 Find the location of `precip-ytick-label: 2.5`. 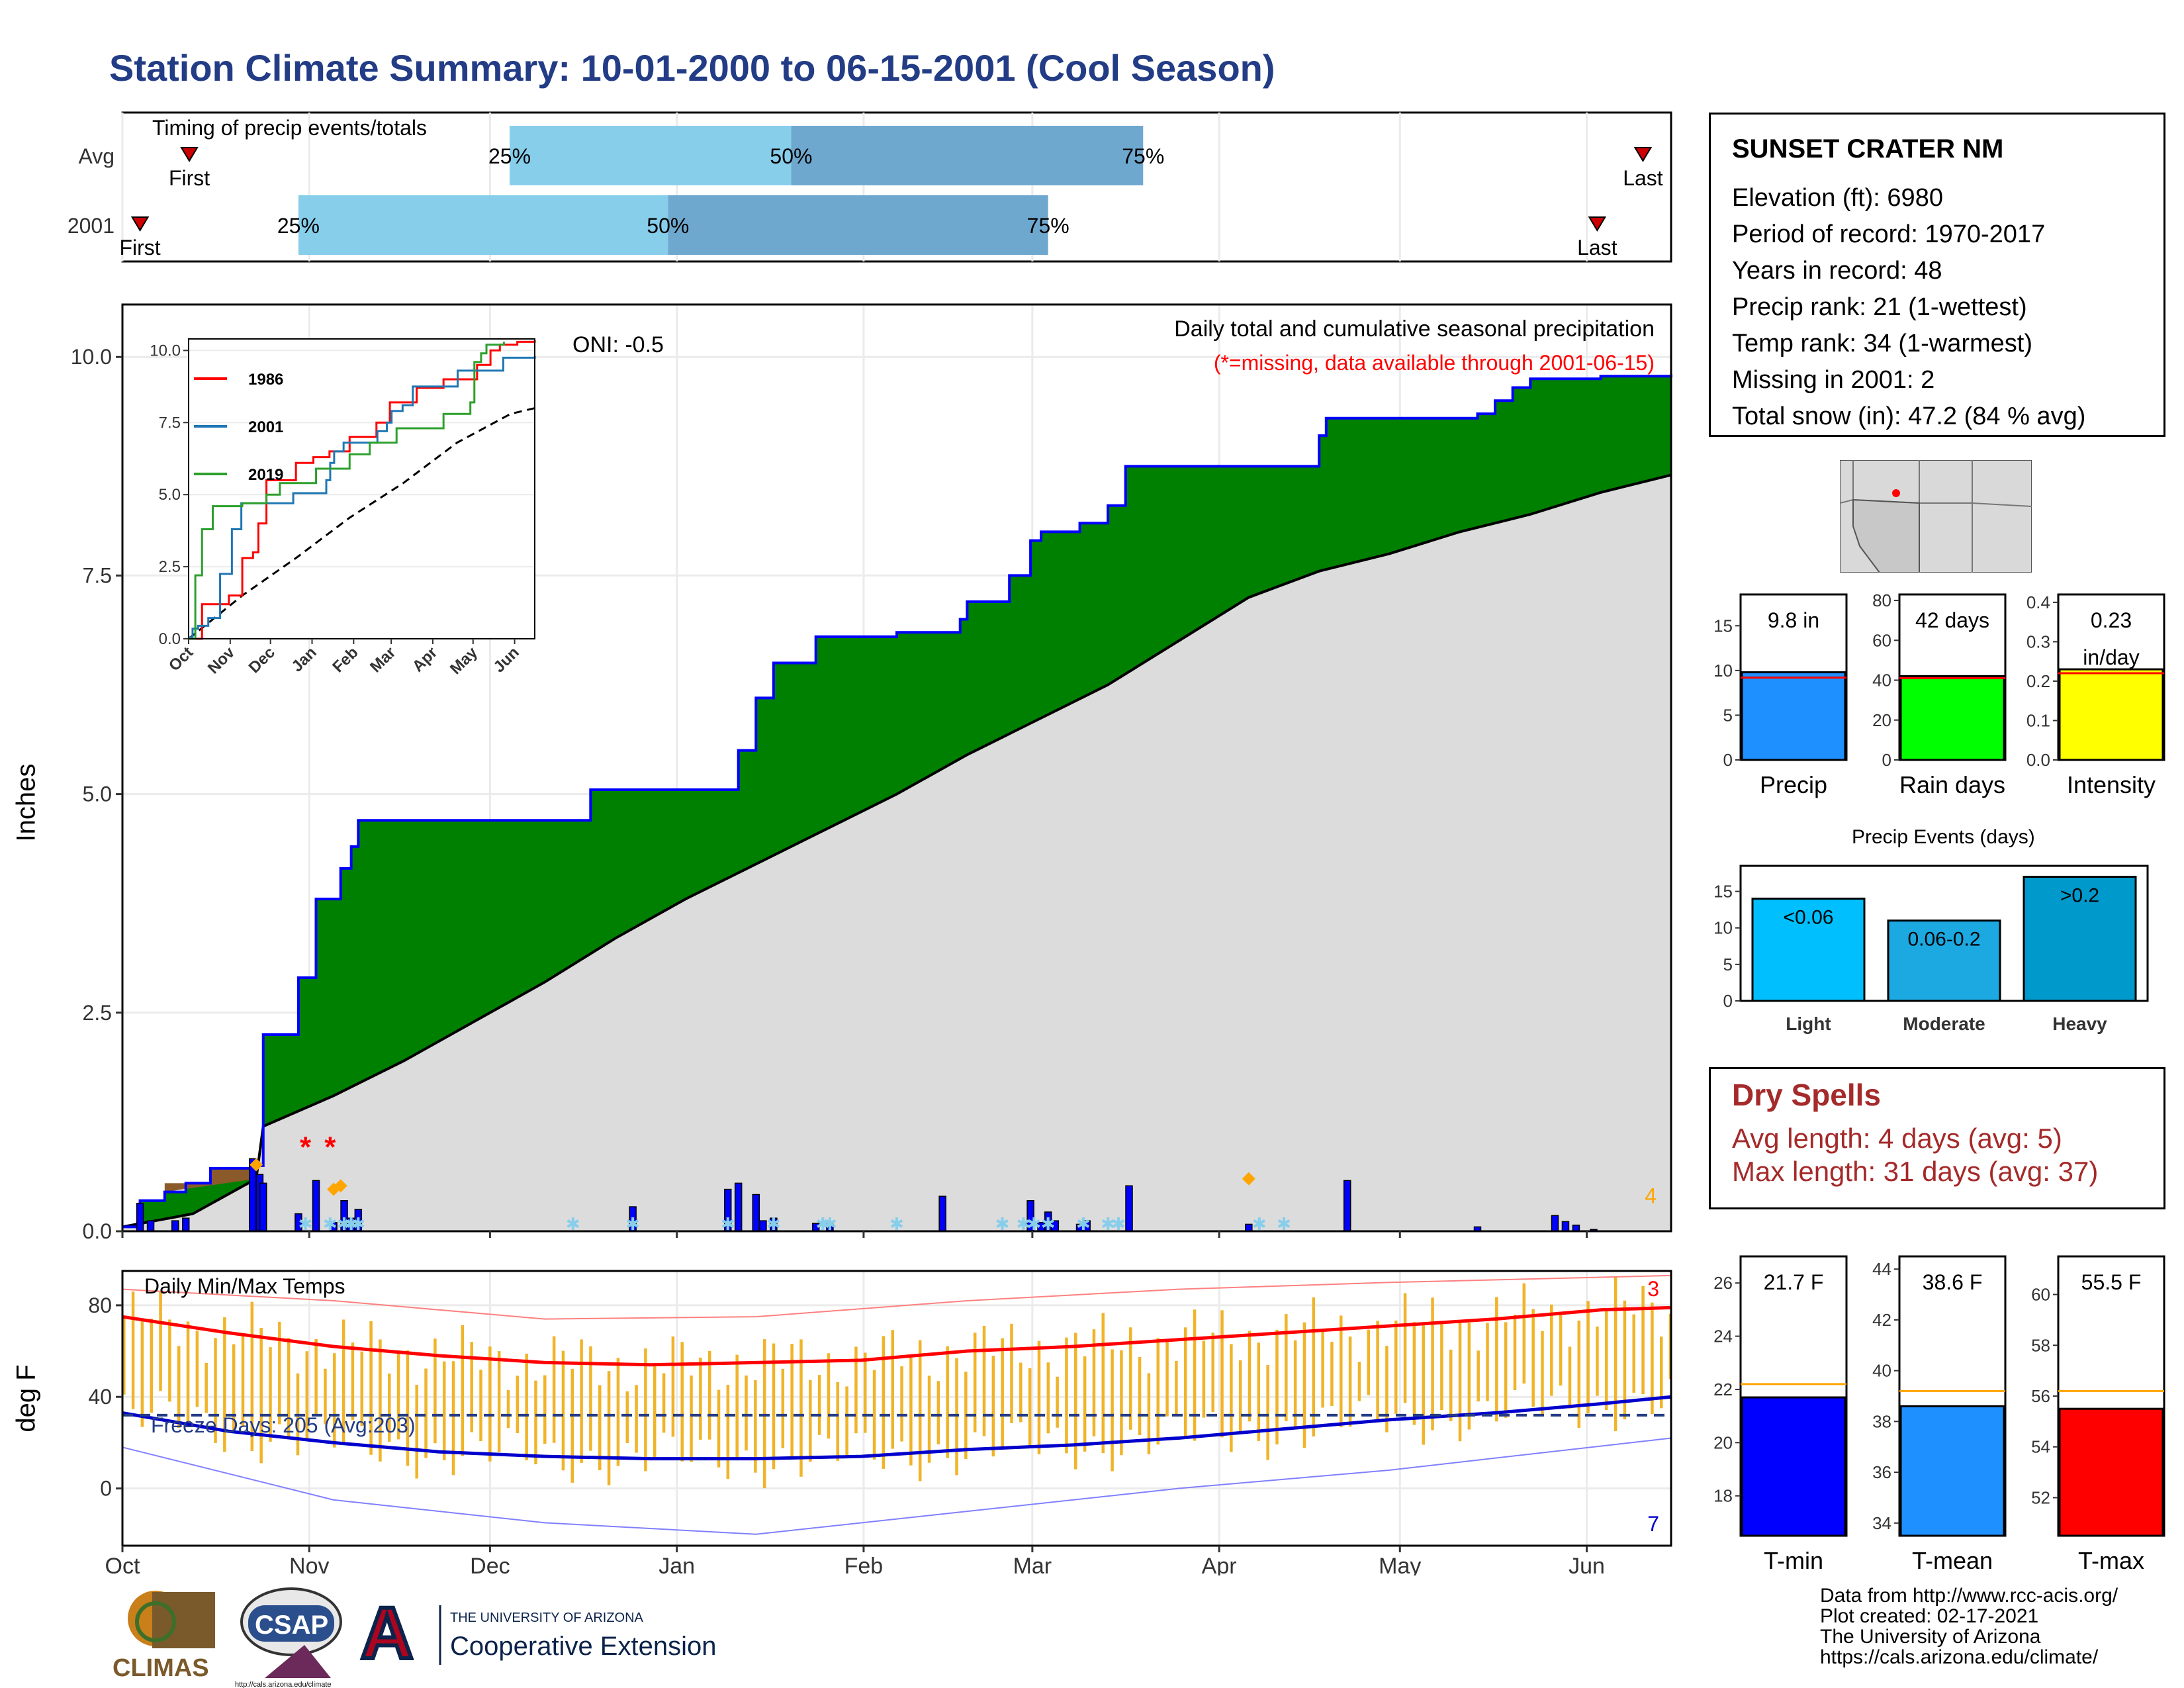

precip-ytick-label: 2.5 is located at coordinates (97, 1013).